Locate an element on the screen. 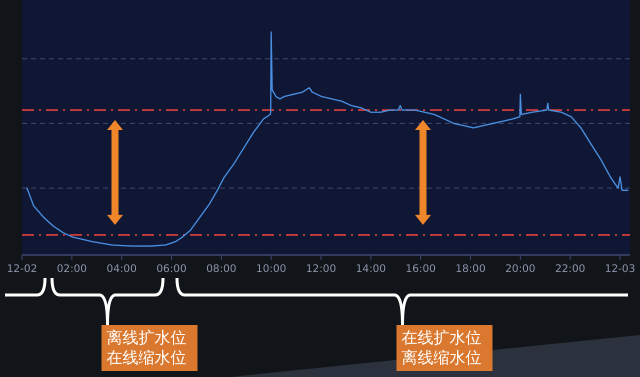  text: 在线扩水位离线缩水位 is located at coordinates (442, 347).